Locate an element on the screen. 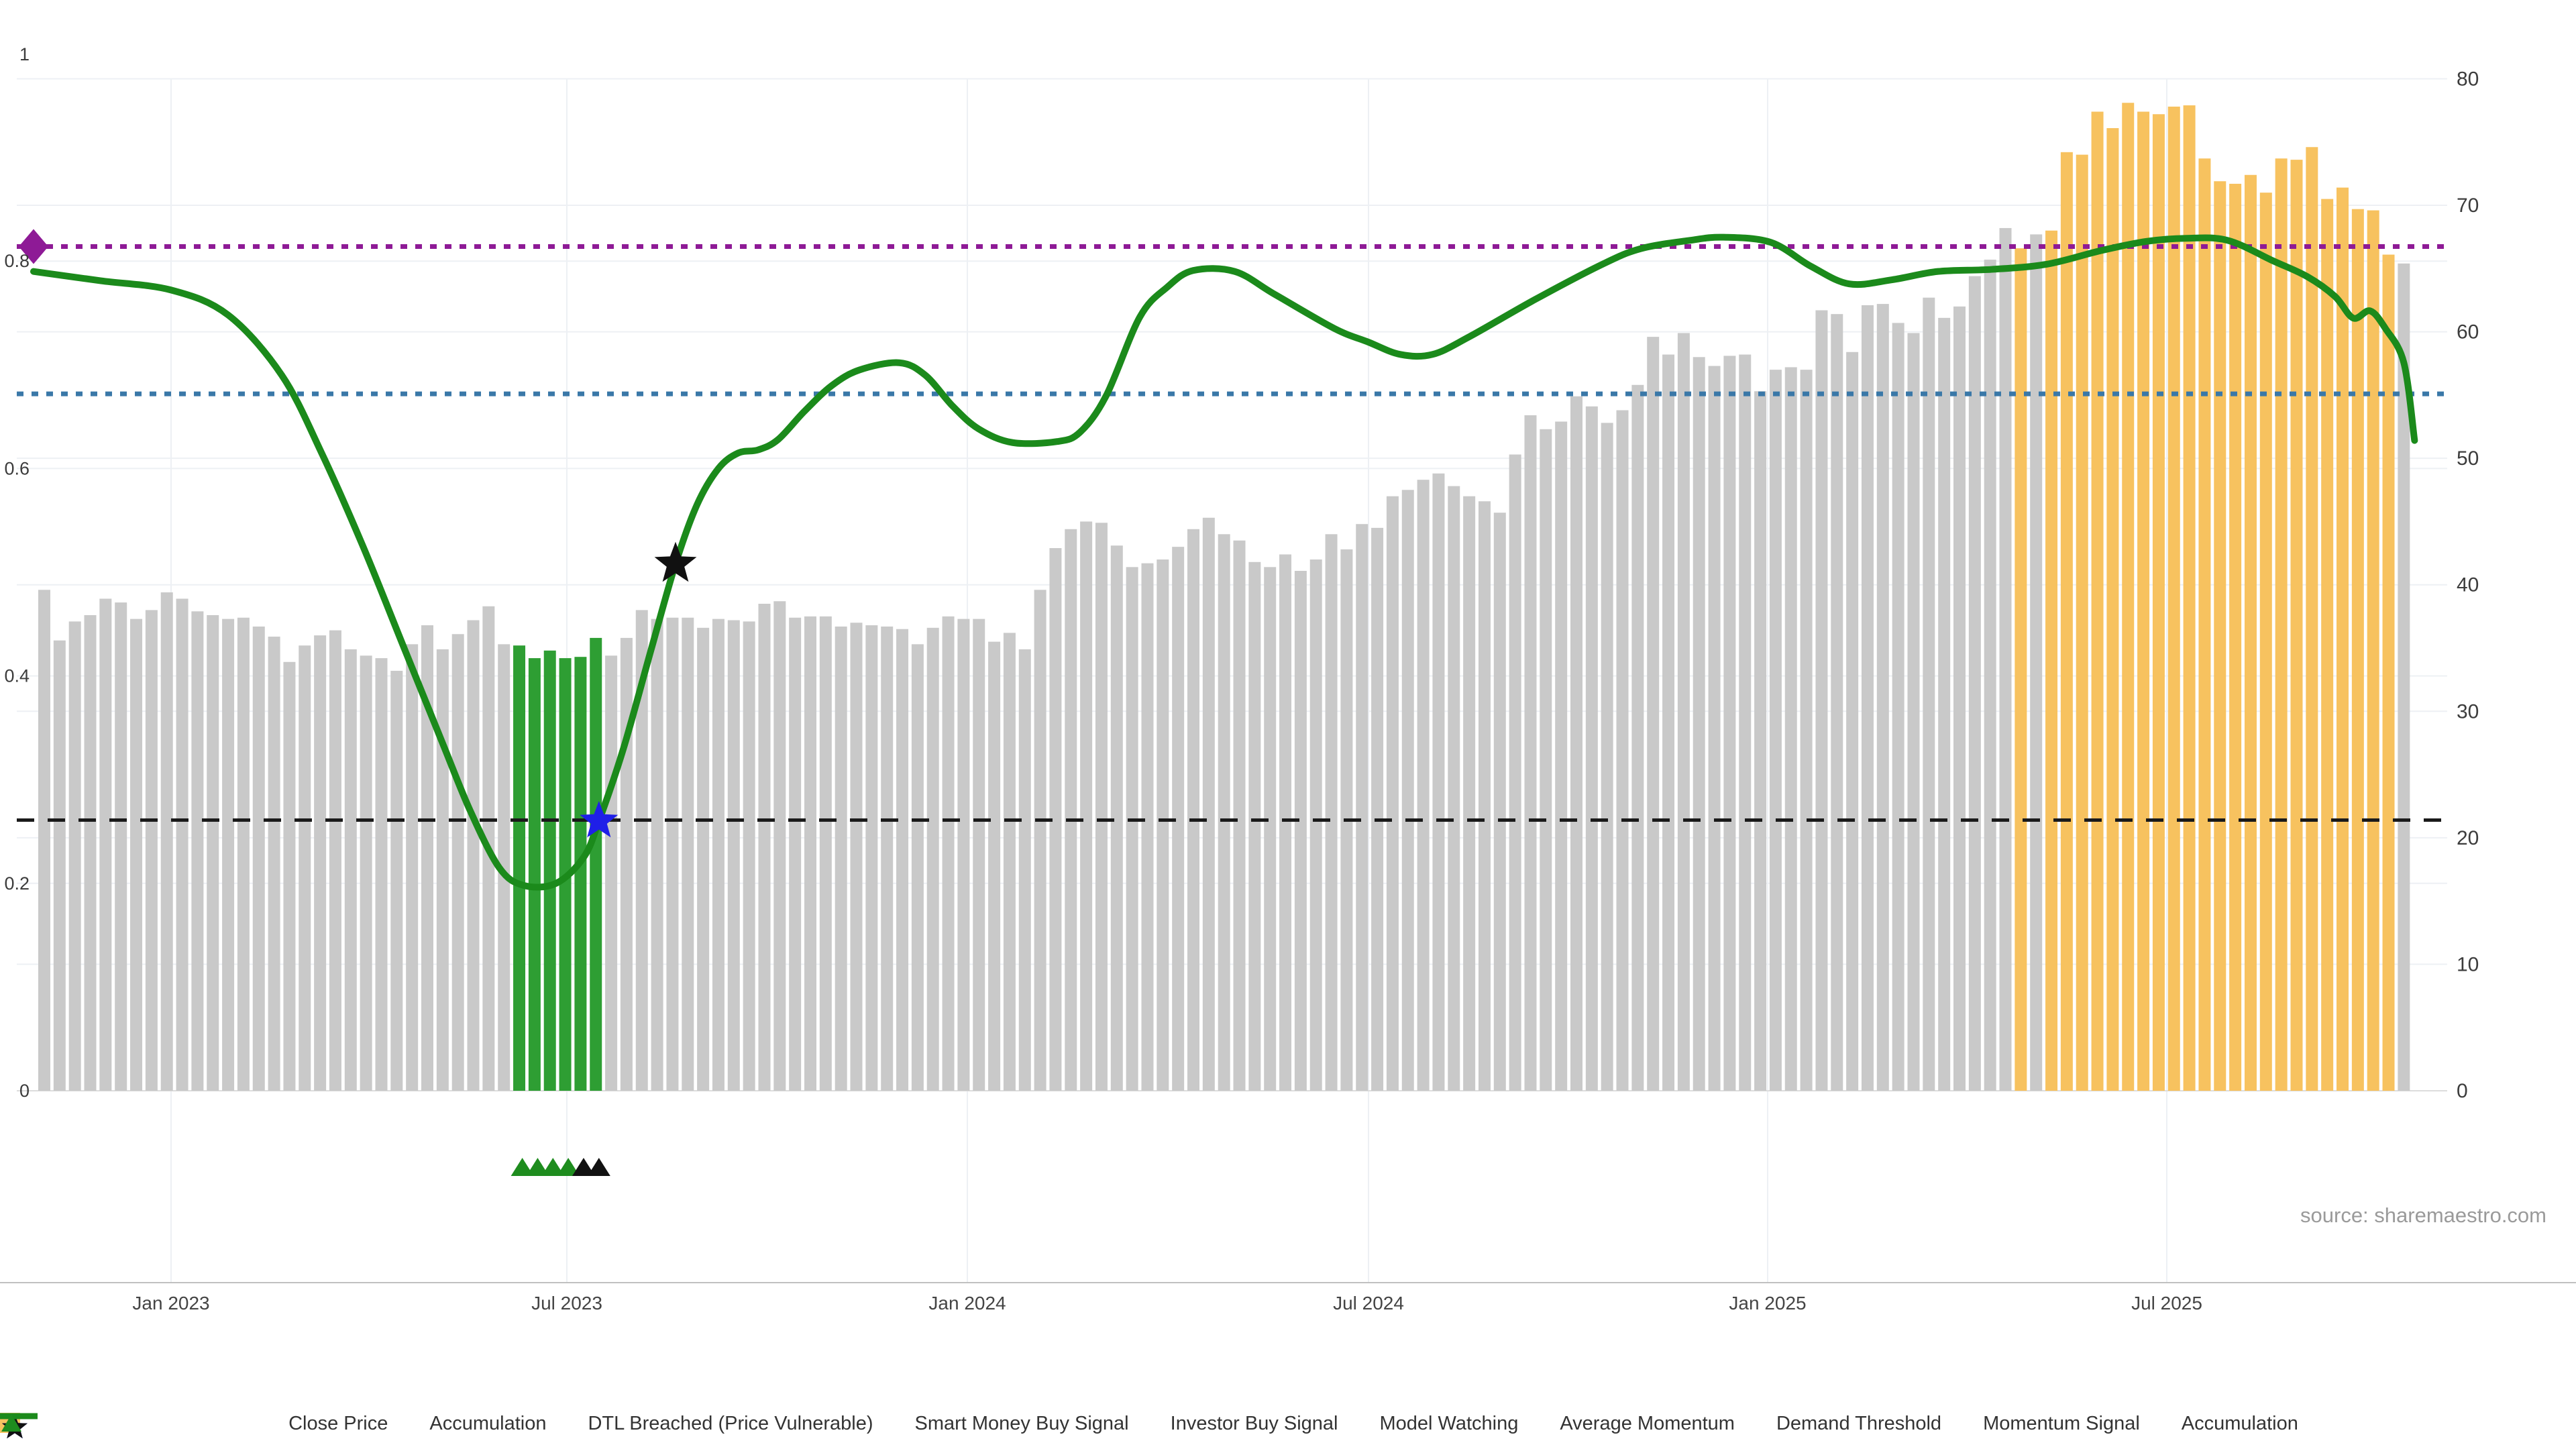  legend-item-label: Average Momentum is located at coordinates (1647, 1423).